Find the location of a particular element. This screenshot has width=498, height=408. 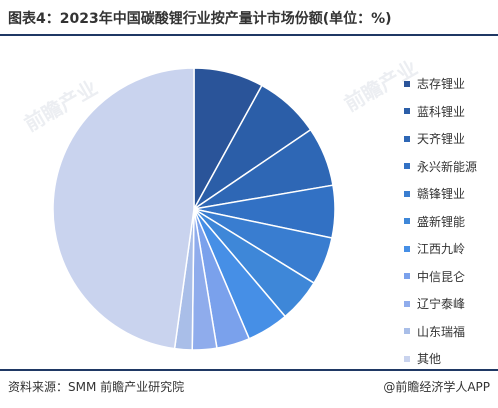

legend-item: 志存锂业 is located at coordinates (440, 84).